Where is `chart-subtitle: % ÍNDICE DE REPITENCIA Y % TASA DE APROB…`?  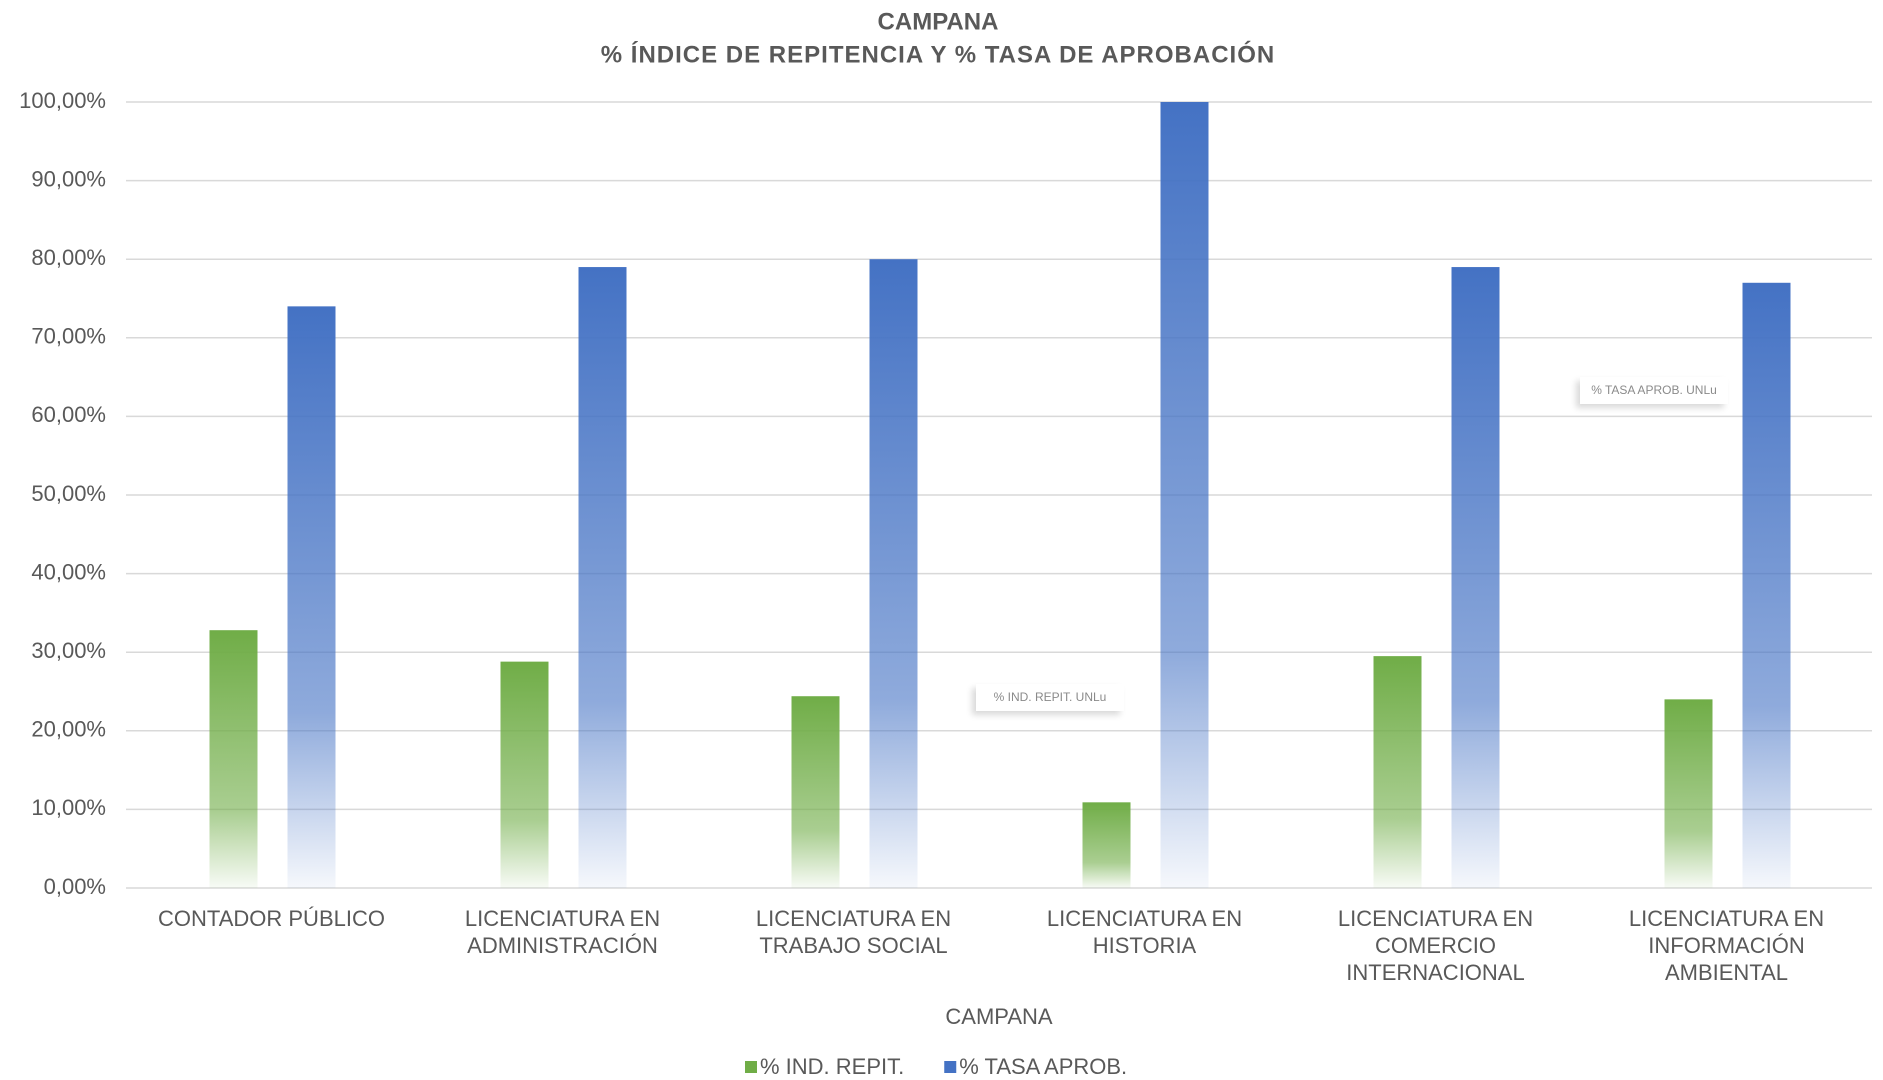 chart-subtitle: % ÍNDICE DE REPITENCIA Y % TASA DE APROB… is located at coordinates (938, 54).